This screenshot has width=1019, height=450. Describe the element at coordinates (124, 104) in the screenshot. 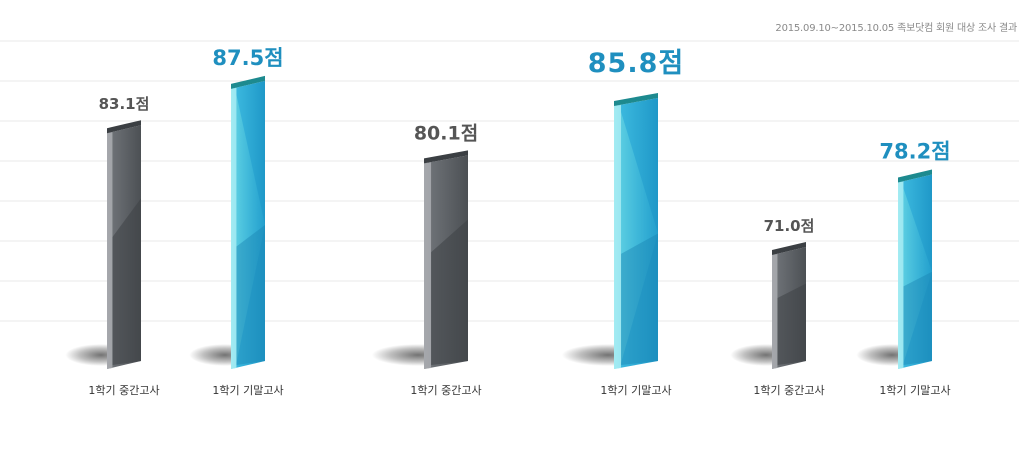

I see `value-label: 83.1점` at that location.